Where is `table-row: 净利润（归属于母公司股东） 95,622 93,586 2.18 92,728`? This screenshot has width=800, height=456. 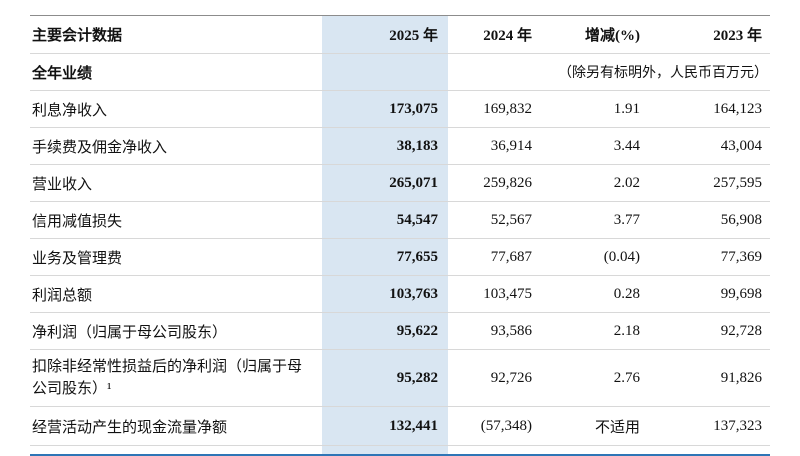 table-row: 净利润（归属于母公司股东） 95,622 93,586 2.18 92,728 is located at coordinates (400, 331).